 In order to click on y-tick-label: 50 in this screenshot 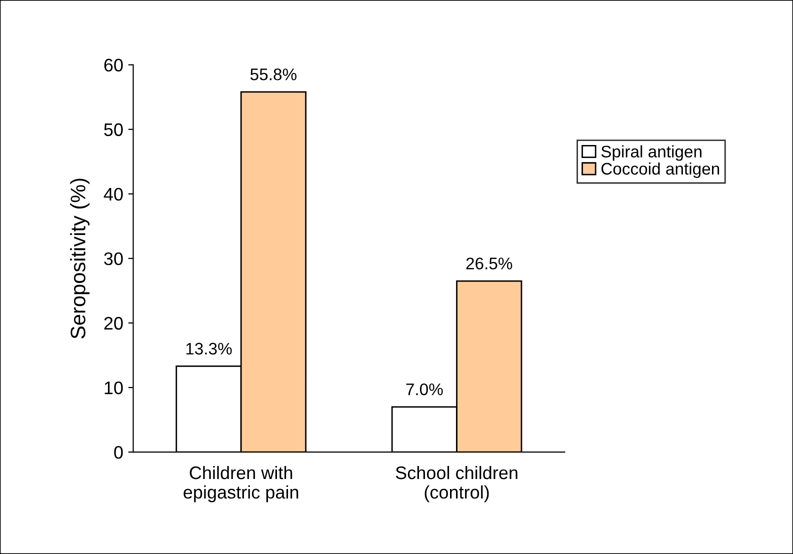, I will do `click(113, 129)`.